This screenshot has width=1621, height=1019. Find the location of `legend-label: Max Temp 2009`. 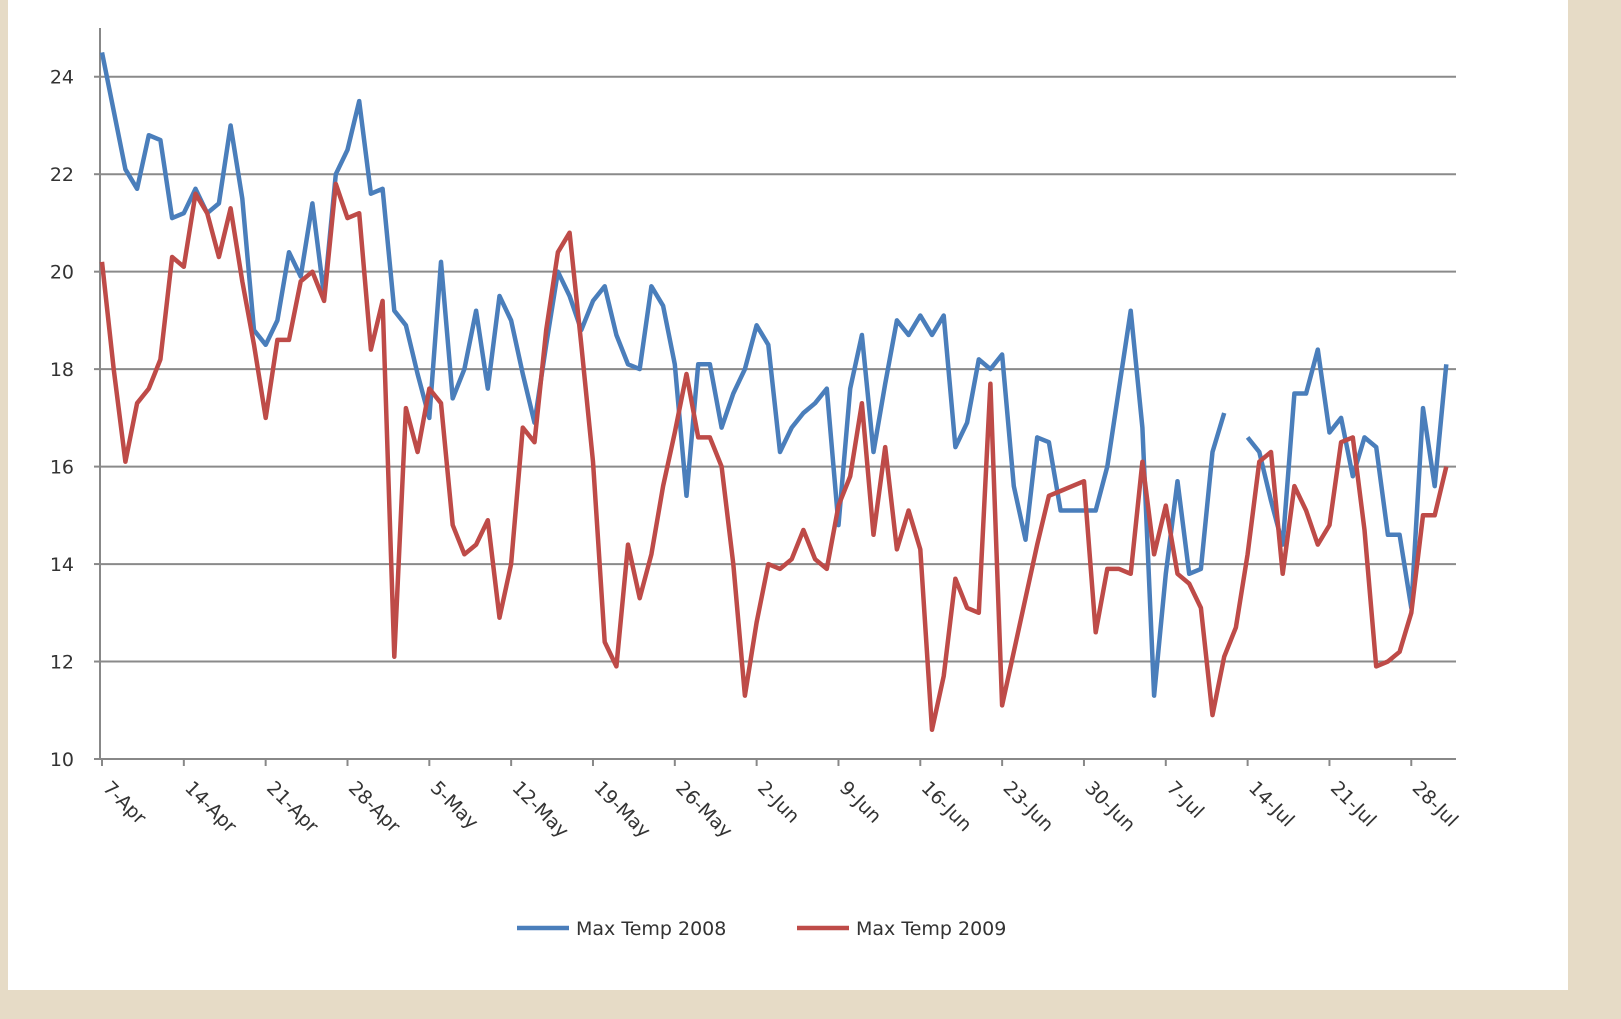

legend-label: Max Temp 2009 is located at coordinates (931, 929).